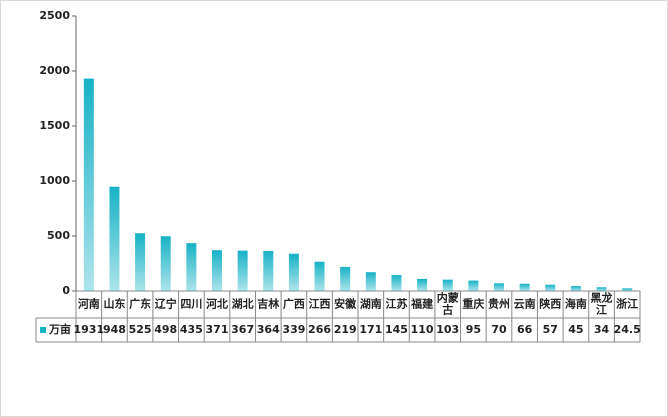 The image size is (668, 417). What do you see at coordinates (140, 304) in the screenshot?
I see `category-label: 广东` at bounding box center [140, 304].